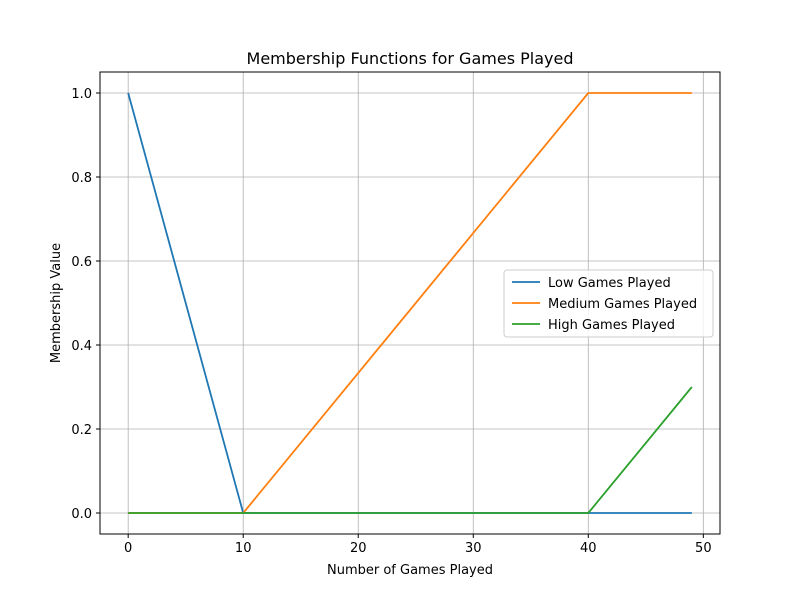 The height and width of the screenshot is (600, 800). What do you see at coordinates (588, 548) in the screenshot?
I see `x-tick-label: 40` at bounding box center [588, 548].